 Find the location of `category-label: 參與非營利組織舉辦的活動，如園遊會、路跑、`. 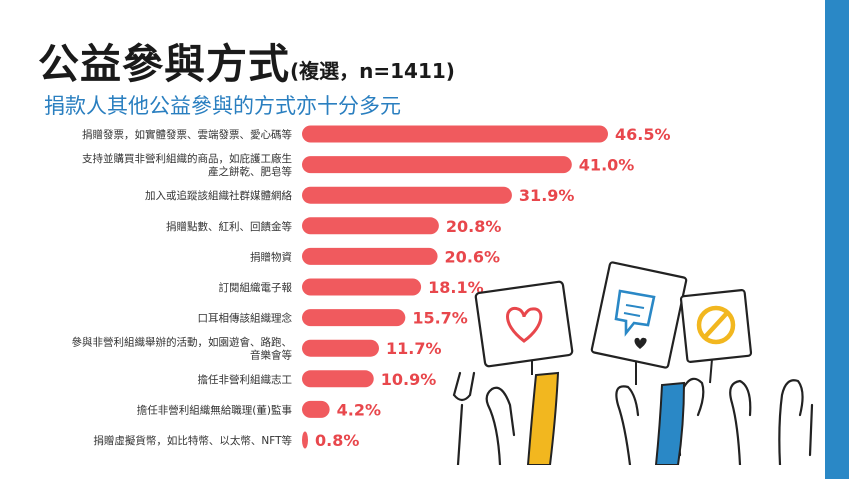

category-label: 參與非營利組織舉辦的活動，如園遊會、路跑、 is located at coordinates (182, 342).